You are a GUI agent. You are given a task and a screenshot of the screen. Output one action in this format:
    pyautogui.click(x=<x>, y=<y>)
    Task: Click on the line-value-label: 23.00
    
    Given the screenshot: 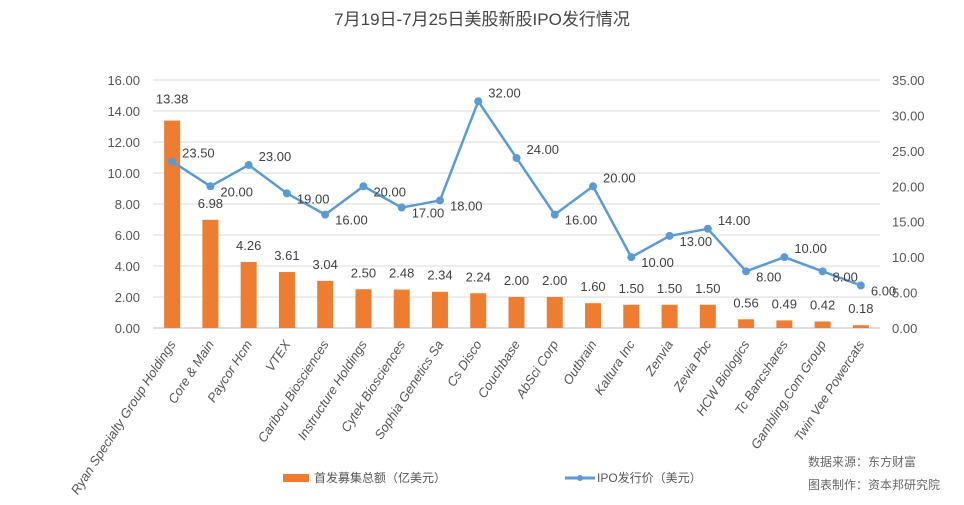 What is the action you would take?
    pyautogui.click(x=275, y=156)
    